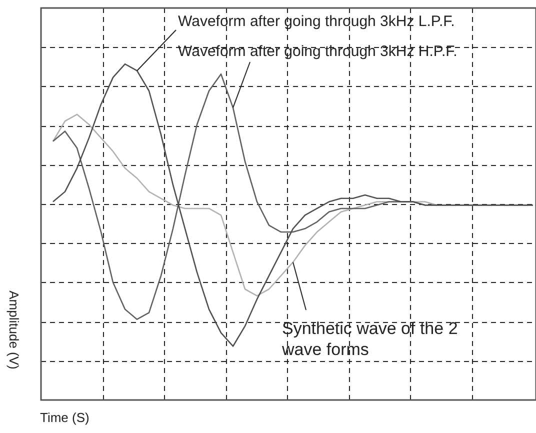 Image resolution: width=536 pixels, height=433 pixels. What do you see at coordinates (318, 51) in the screenshot?
I see `text: Waveform after going through 3kHz H.P.F.` at bounding box center [318, 51].